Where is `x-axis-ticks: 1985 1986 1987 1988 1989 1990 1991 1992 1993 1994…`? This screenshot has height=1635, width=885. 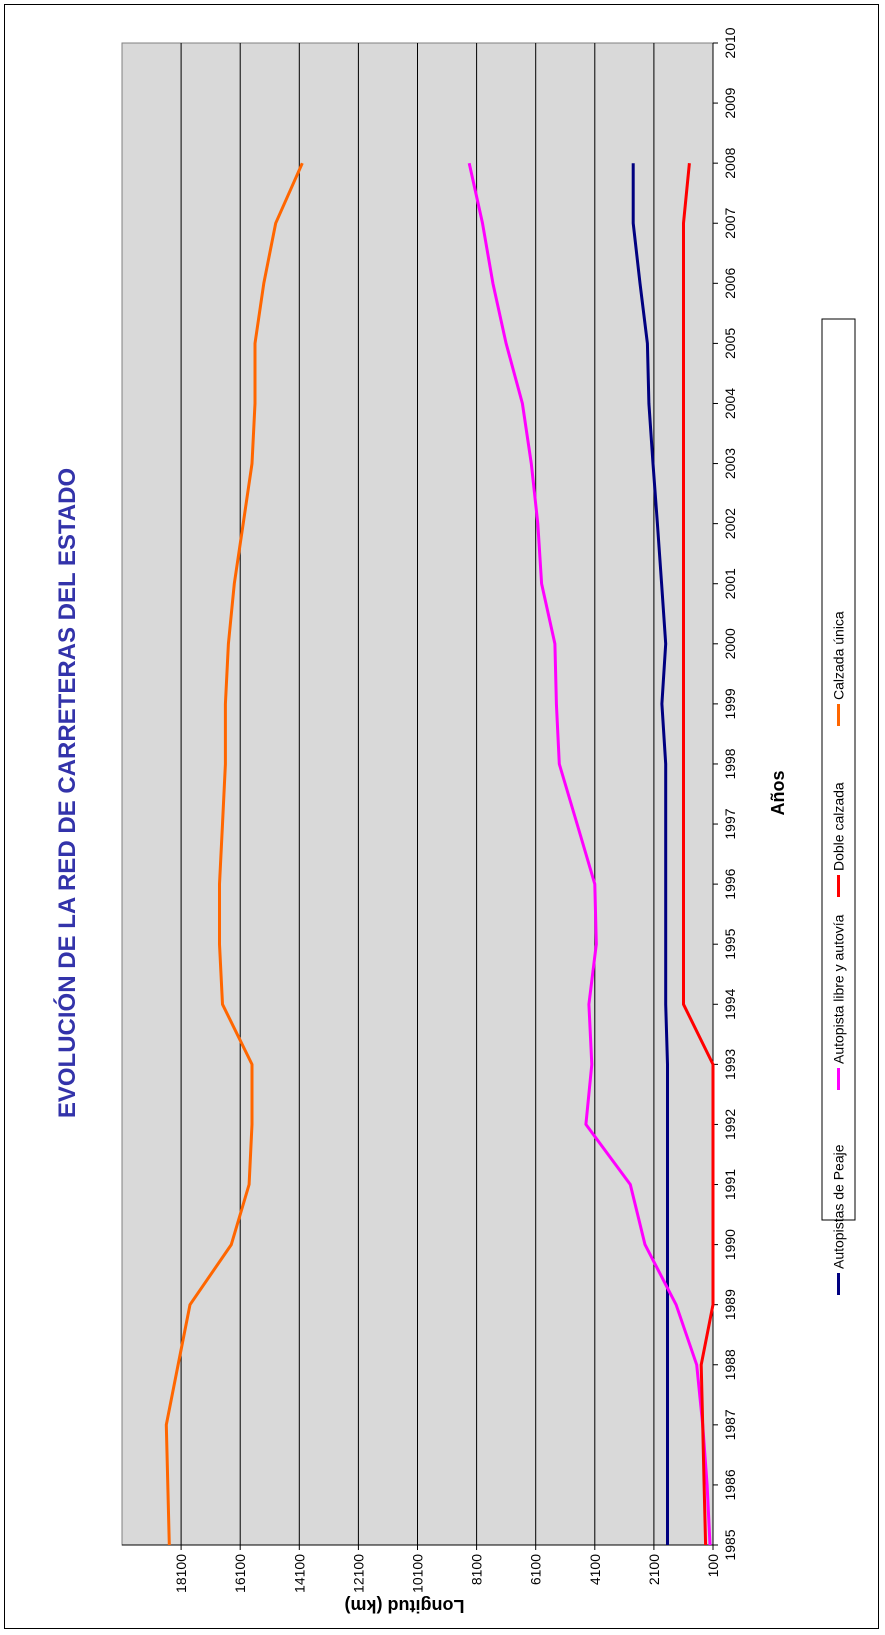 x-axis-ticks: 1985 1986 1987 1988 1989 1990 1991 1992 1993 1994… is located at coordinates (725, 794).